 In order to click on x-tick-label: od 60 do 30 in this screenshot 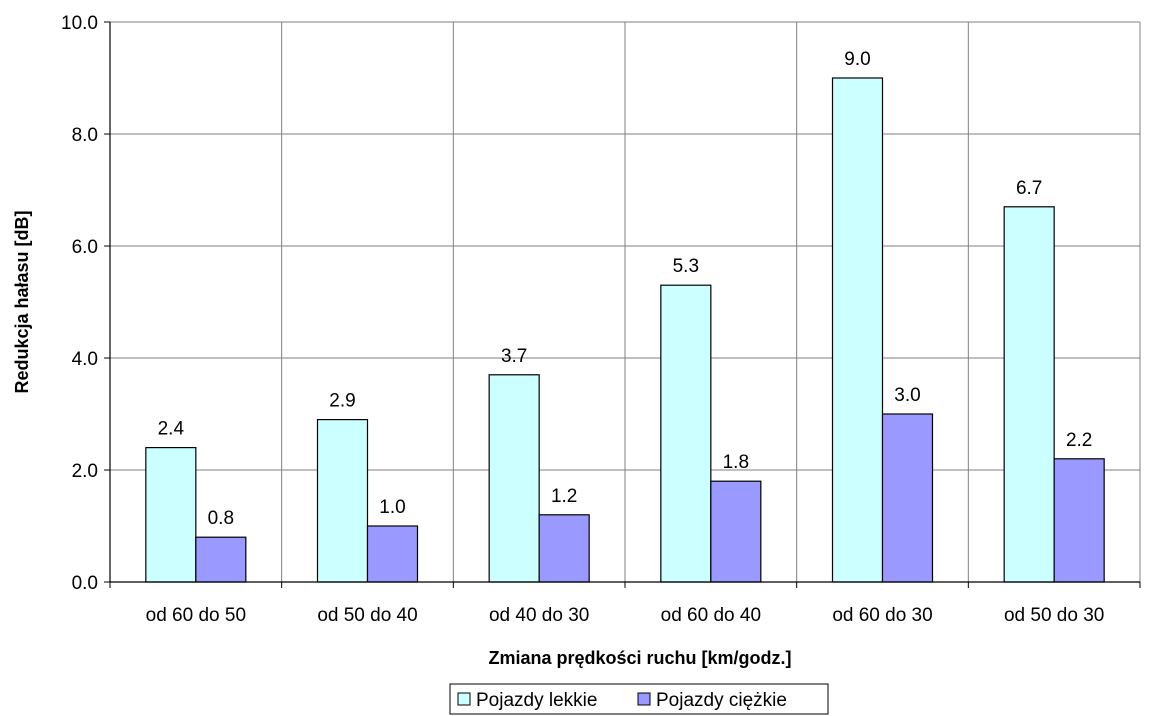, I will do `click(882, 615)`.